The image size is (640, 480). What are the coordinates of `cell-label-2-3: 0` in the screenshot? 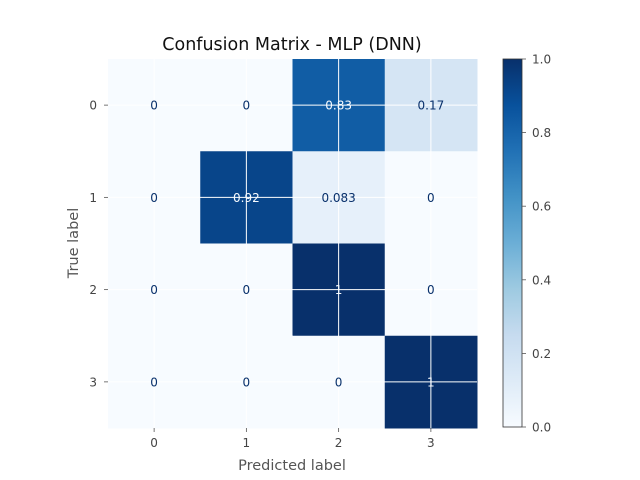 It's located at (431, 290).